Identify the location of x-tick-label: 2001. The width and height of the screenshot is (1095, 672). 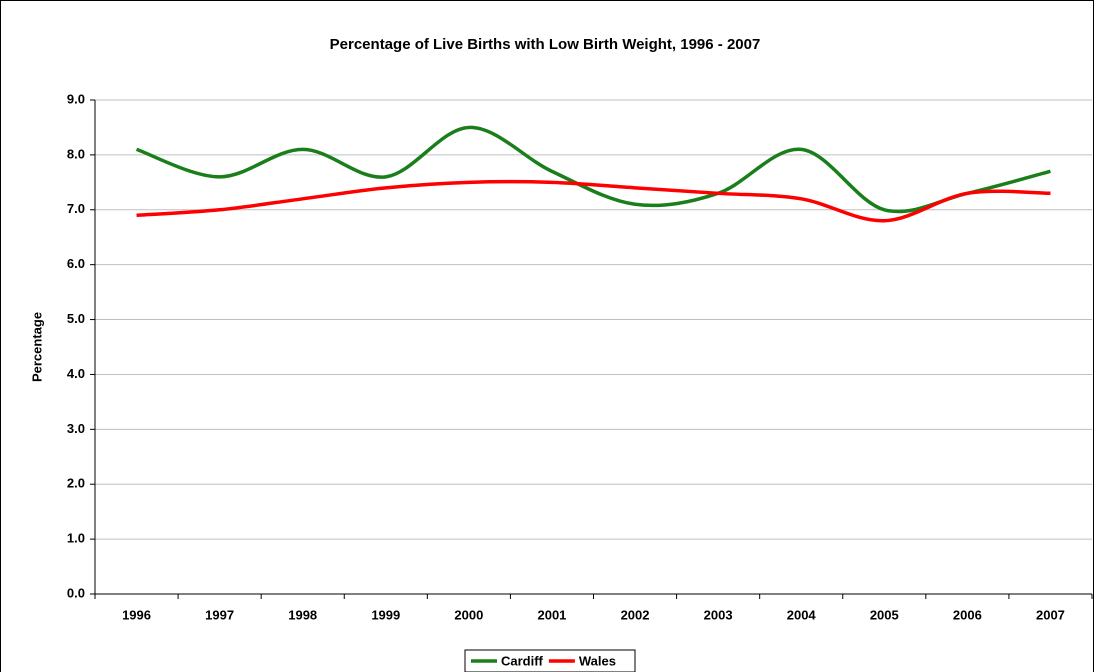
(551, 614).